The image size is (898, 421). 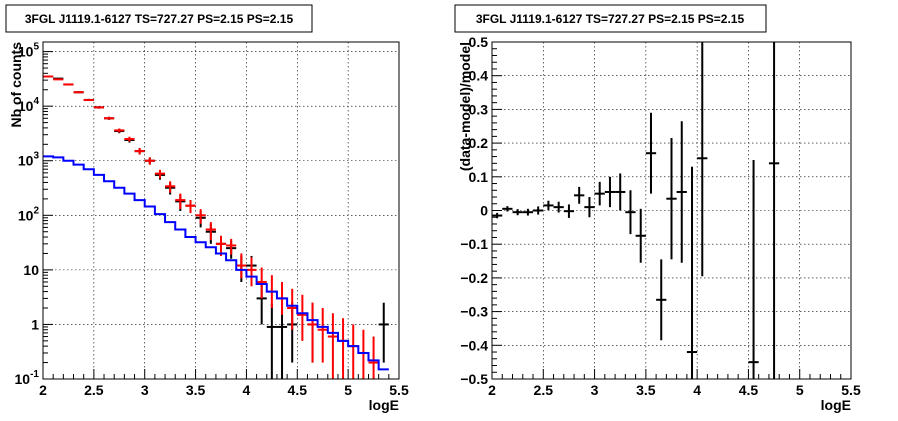 What do you see at coordinates (474, 345) in the screenshot?
I see `y-tick-label: −0.4` at bounding box center [474, 345].